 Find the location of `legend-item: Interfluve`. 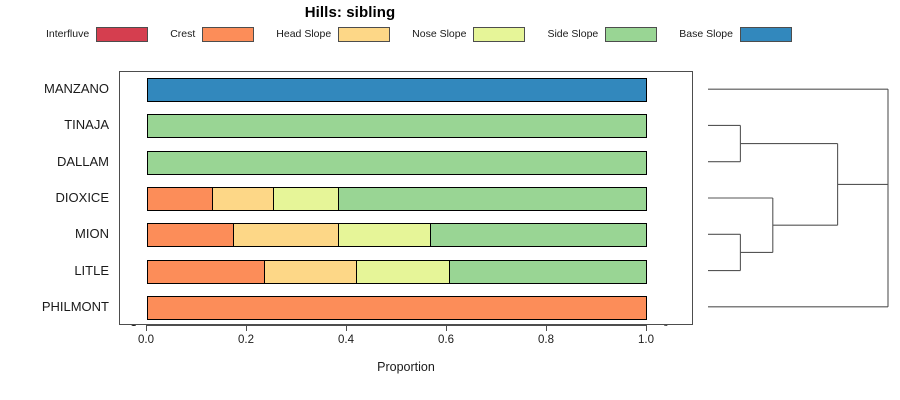

legend-item: Interfluve is located at coordinates (97, 34).